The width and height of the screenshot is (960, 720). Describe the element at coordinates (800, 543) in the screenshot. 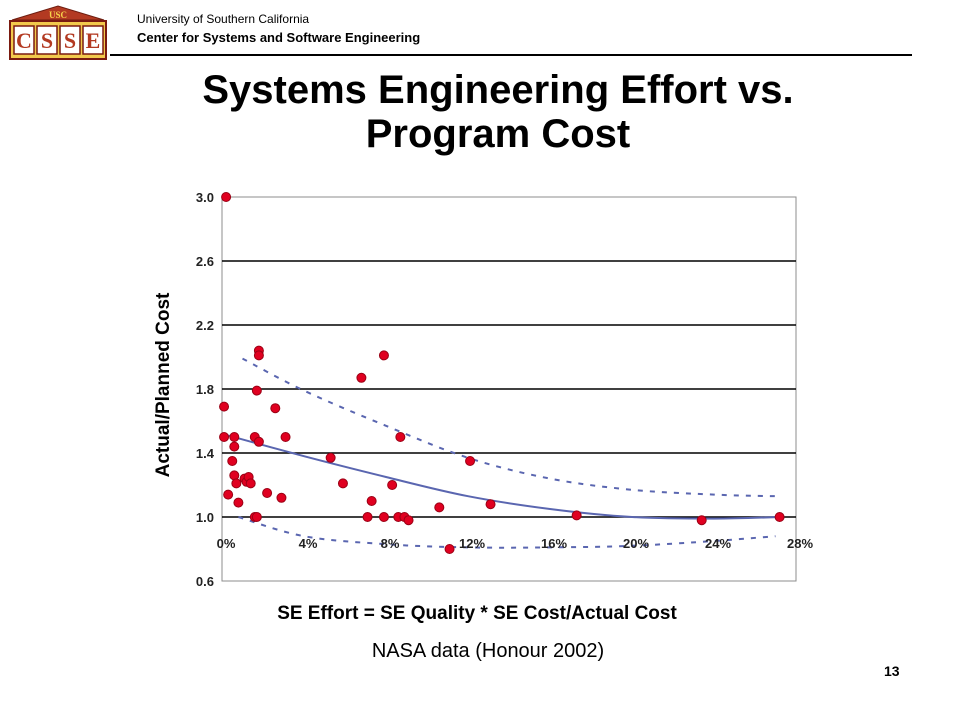

I see `x-tick-label: 28%` at that location.